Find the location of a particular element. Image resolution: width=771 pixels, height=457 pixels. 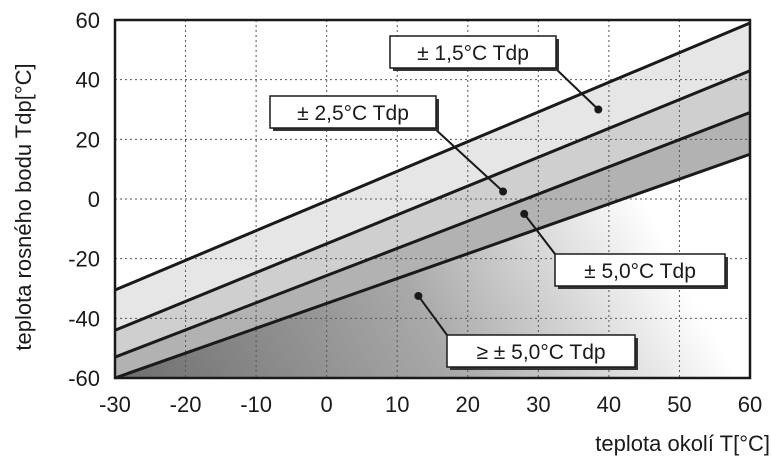

x-tick-label: 20 is located at coordinates (468, 404).